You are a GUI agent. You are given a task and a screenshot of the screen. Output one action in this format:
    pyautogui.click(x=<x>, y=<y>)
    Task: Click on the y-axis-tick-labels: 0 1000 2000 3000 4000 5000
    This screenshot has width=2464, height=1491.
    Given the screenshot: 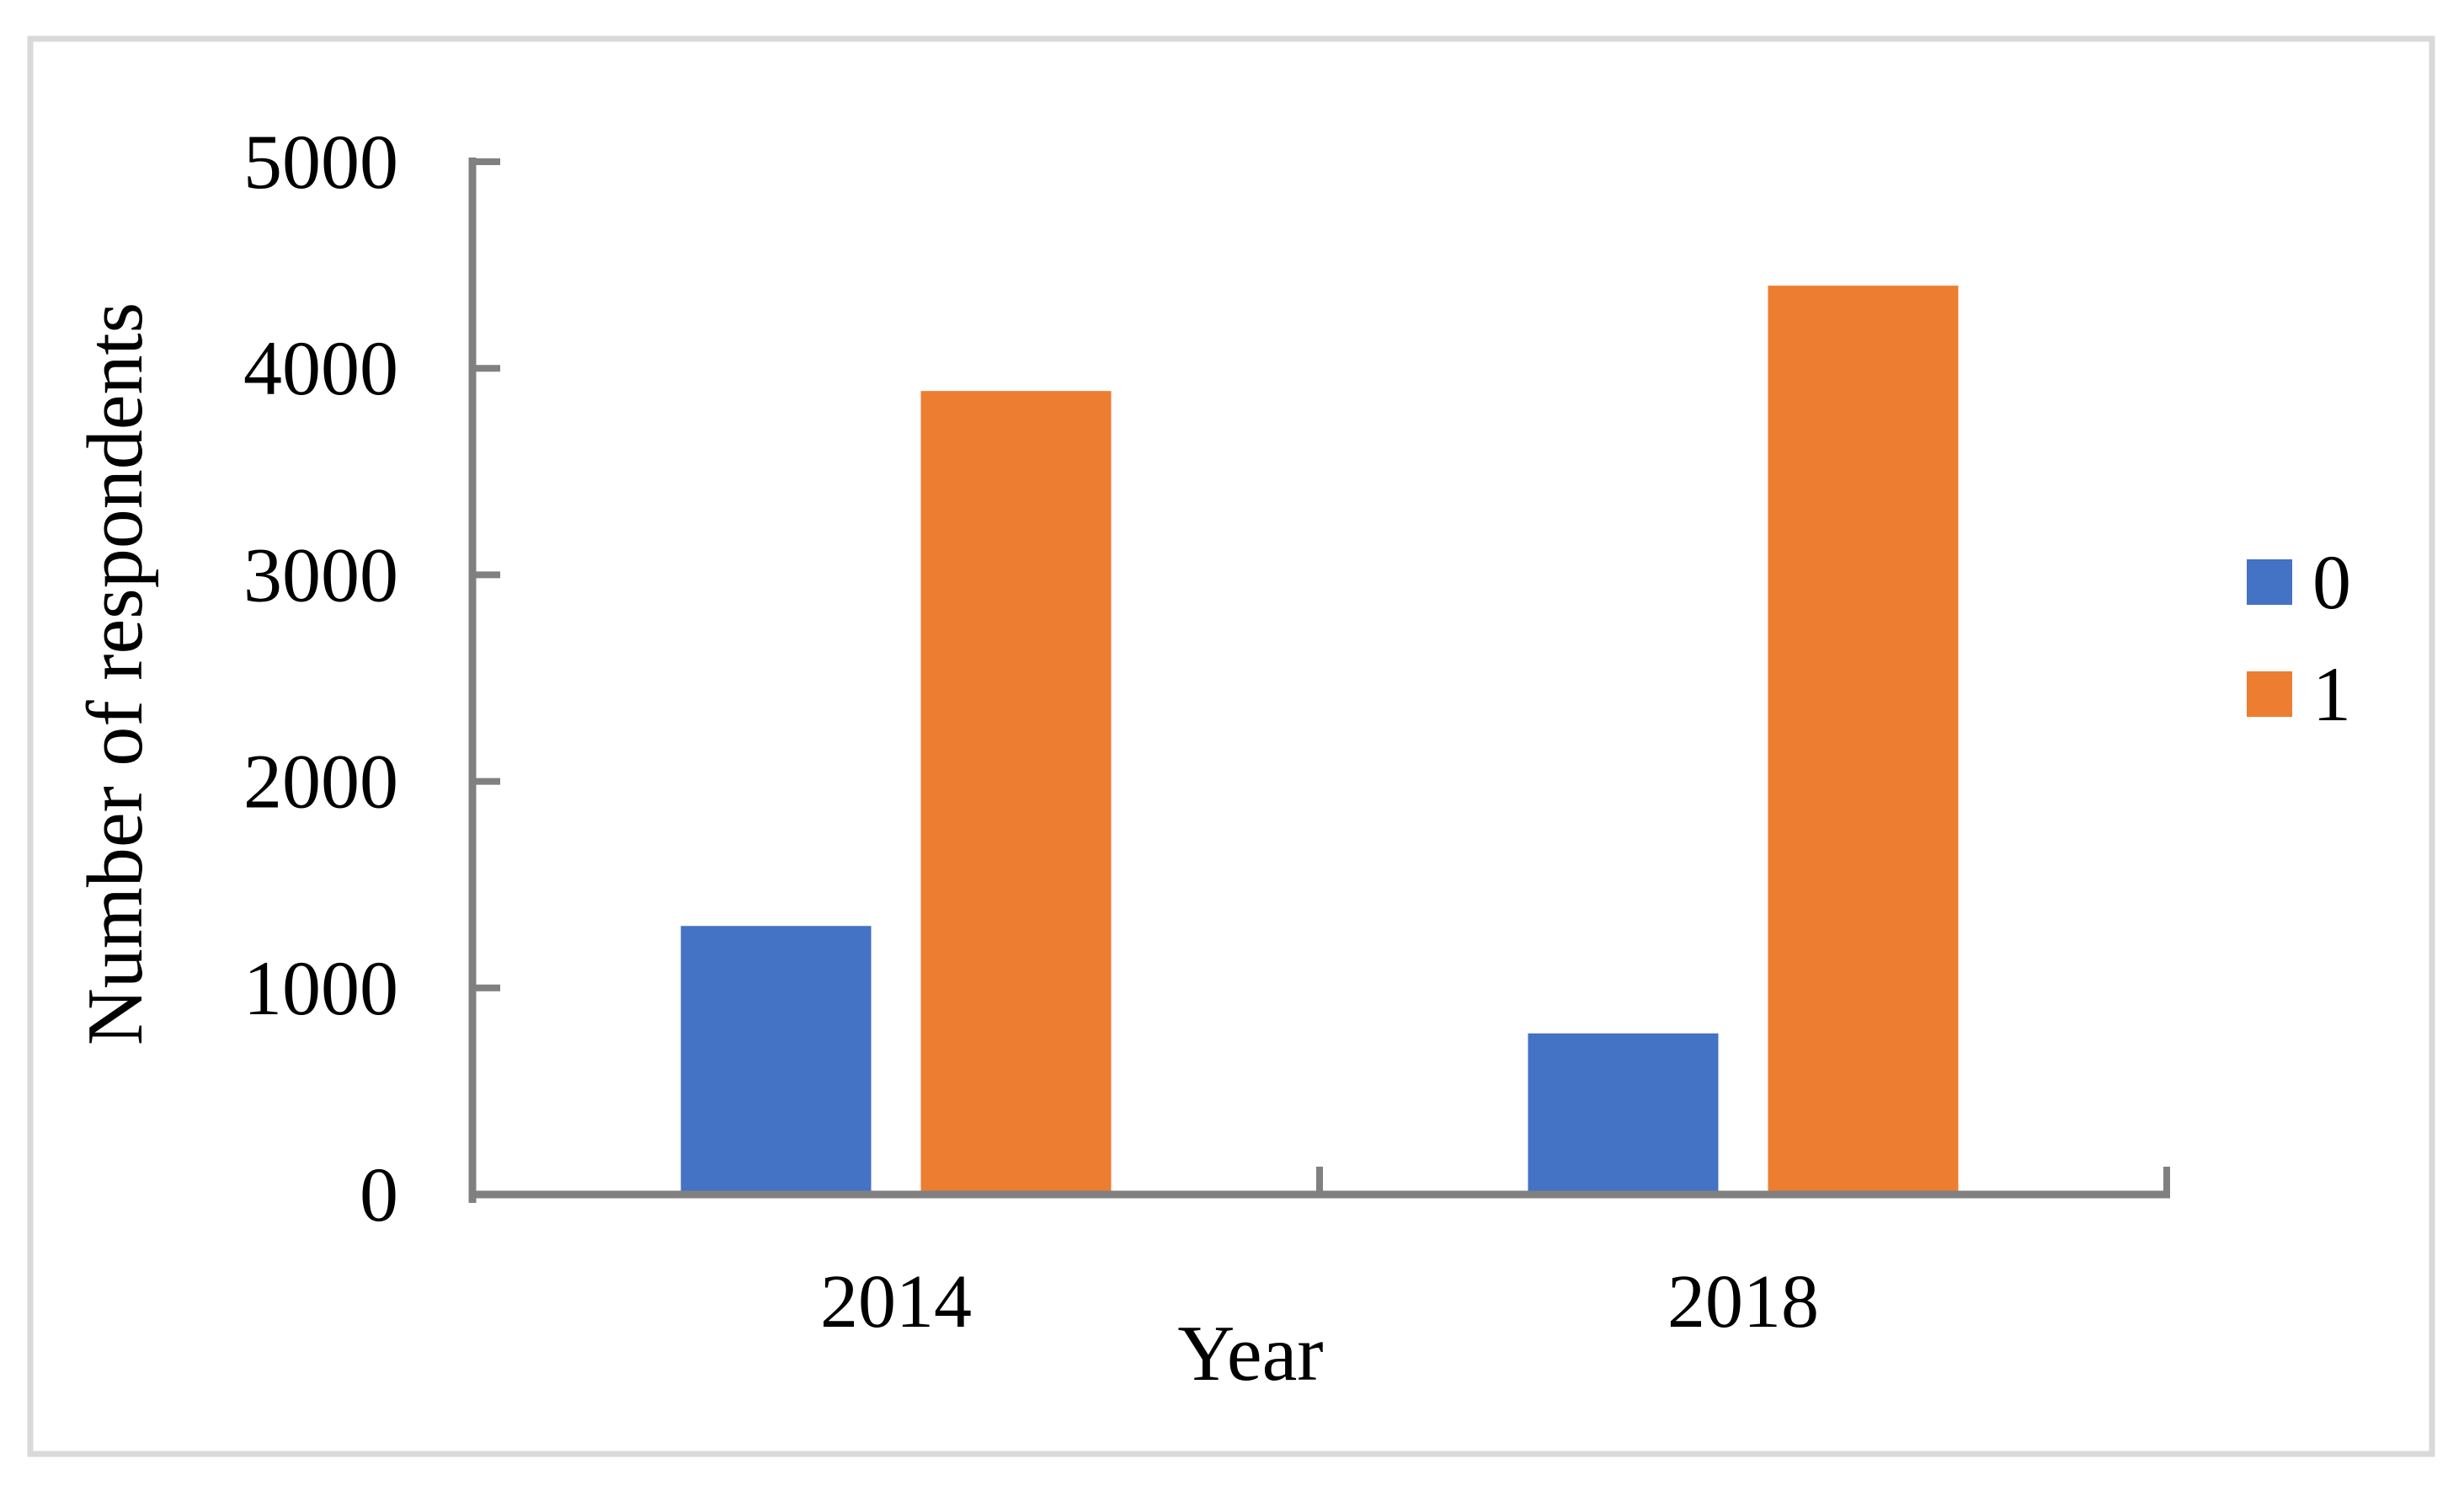 What is the action you would take?
    pyautogui.click(x=320, y=678)
    